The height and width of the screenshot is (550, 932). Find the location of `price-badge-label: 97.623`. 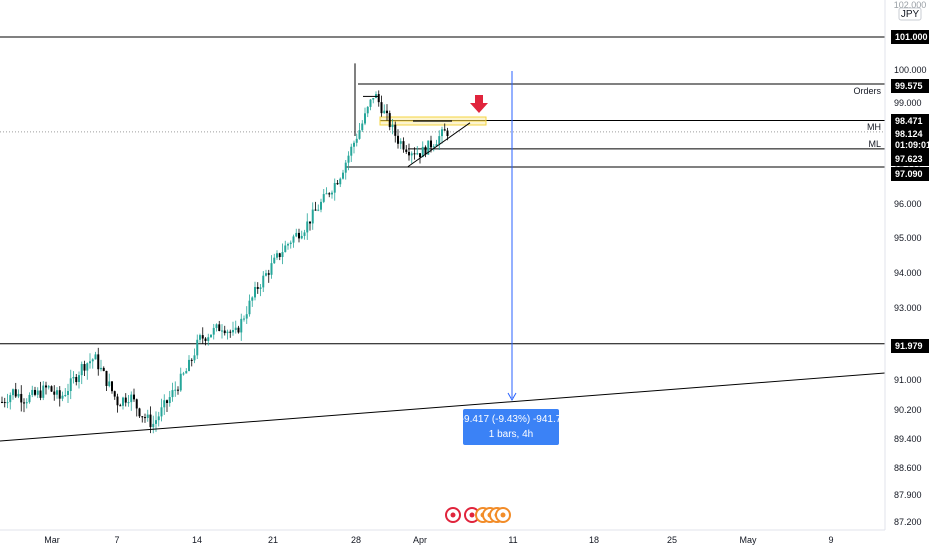

price-badge-label: 97.623 is located at coordinates (909, 159).